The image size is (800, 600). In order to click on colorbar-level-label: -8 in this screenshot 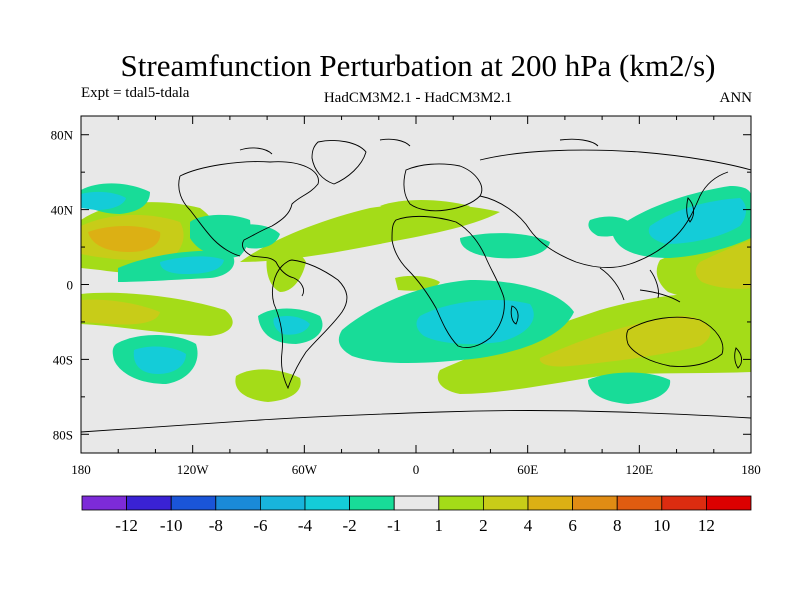, I will do `click(216, 525)`.